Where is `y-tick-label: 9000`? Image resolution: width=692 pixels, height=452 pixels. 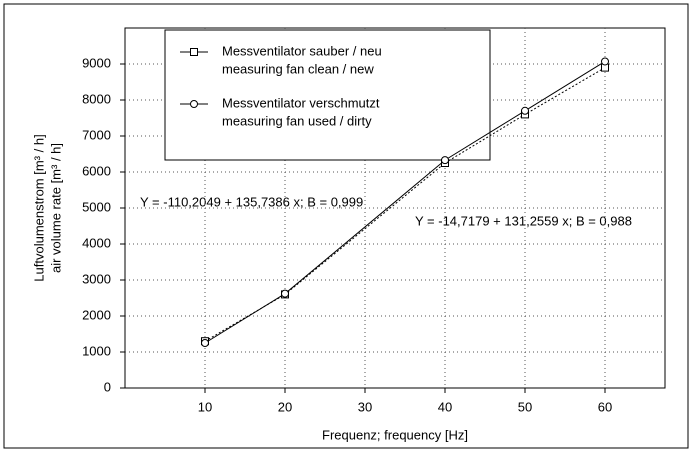 y-tick-label: 9000 is located at coordinates (96, 62).